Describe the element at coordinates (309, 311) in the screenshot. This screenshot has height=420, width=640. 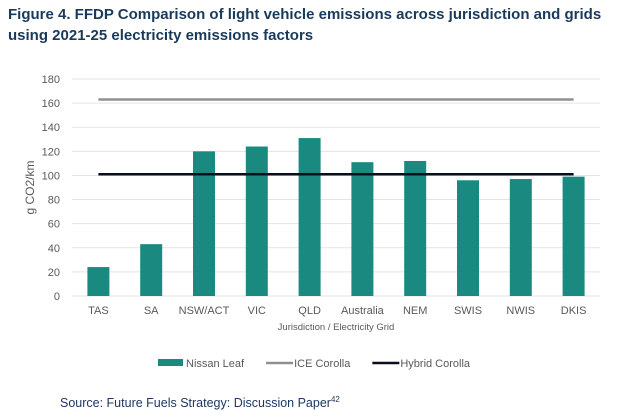
I see `x-tick-label: QLD` at that location.